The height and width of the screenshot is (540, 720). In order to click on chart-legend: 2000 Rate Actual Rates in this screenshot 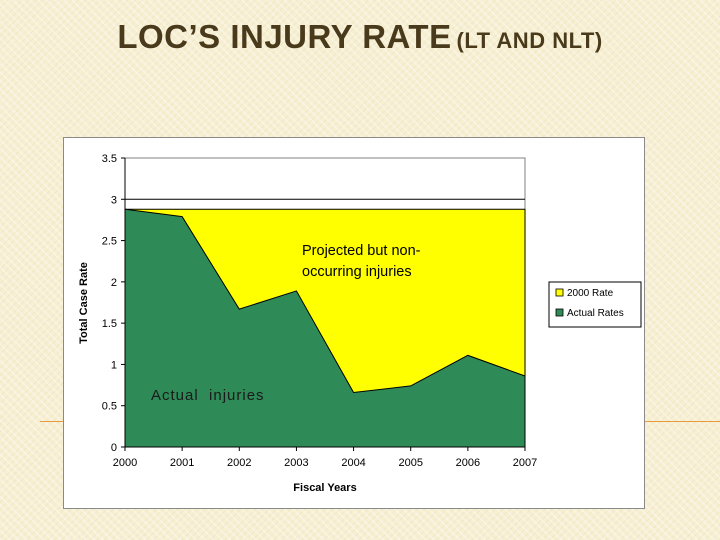, I will do `click(595, 304)`.